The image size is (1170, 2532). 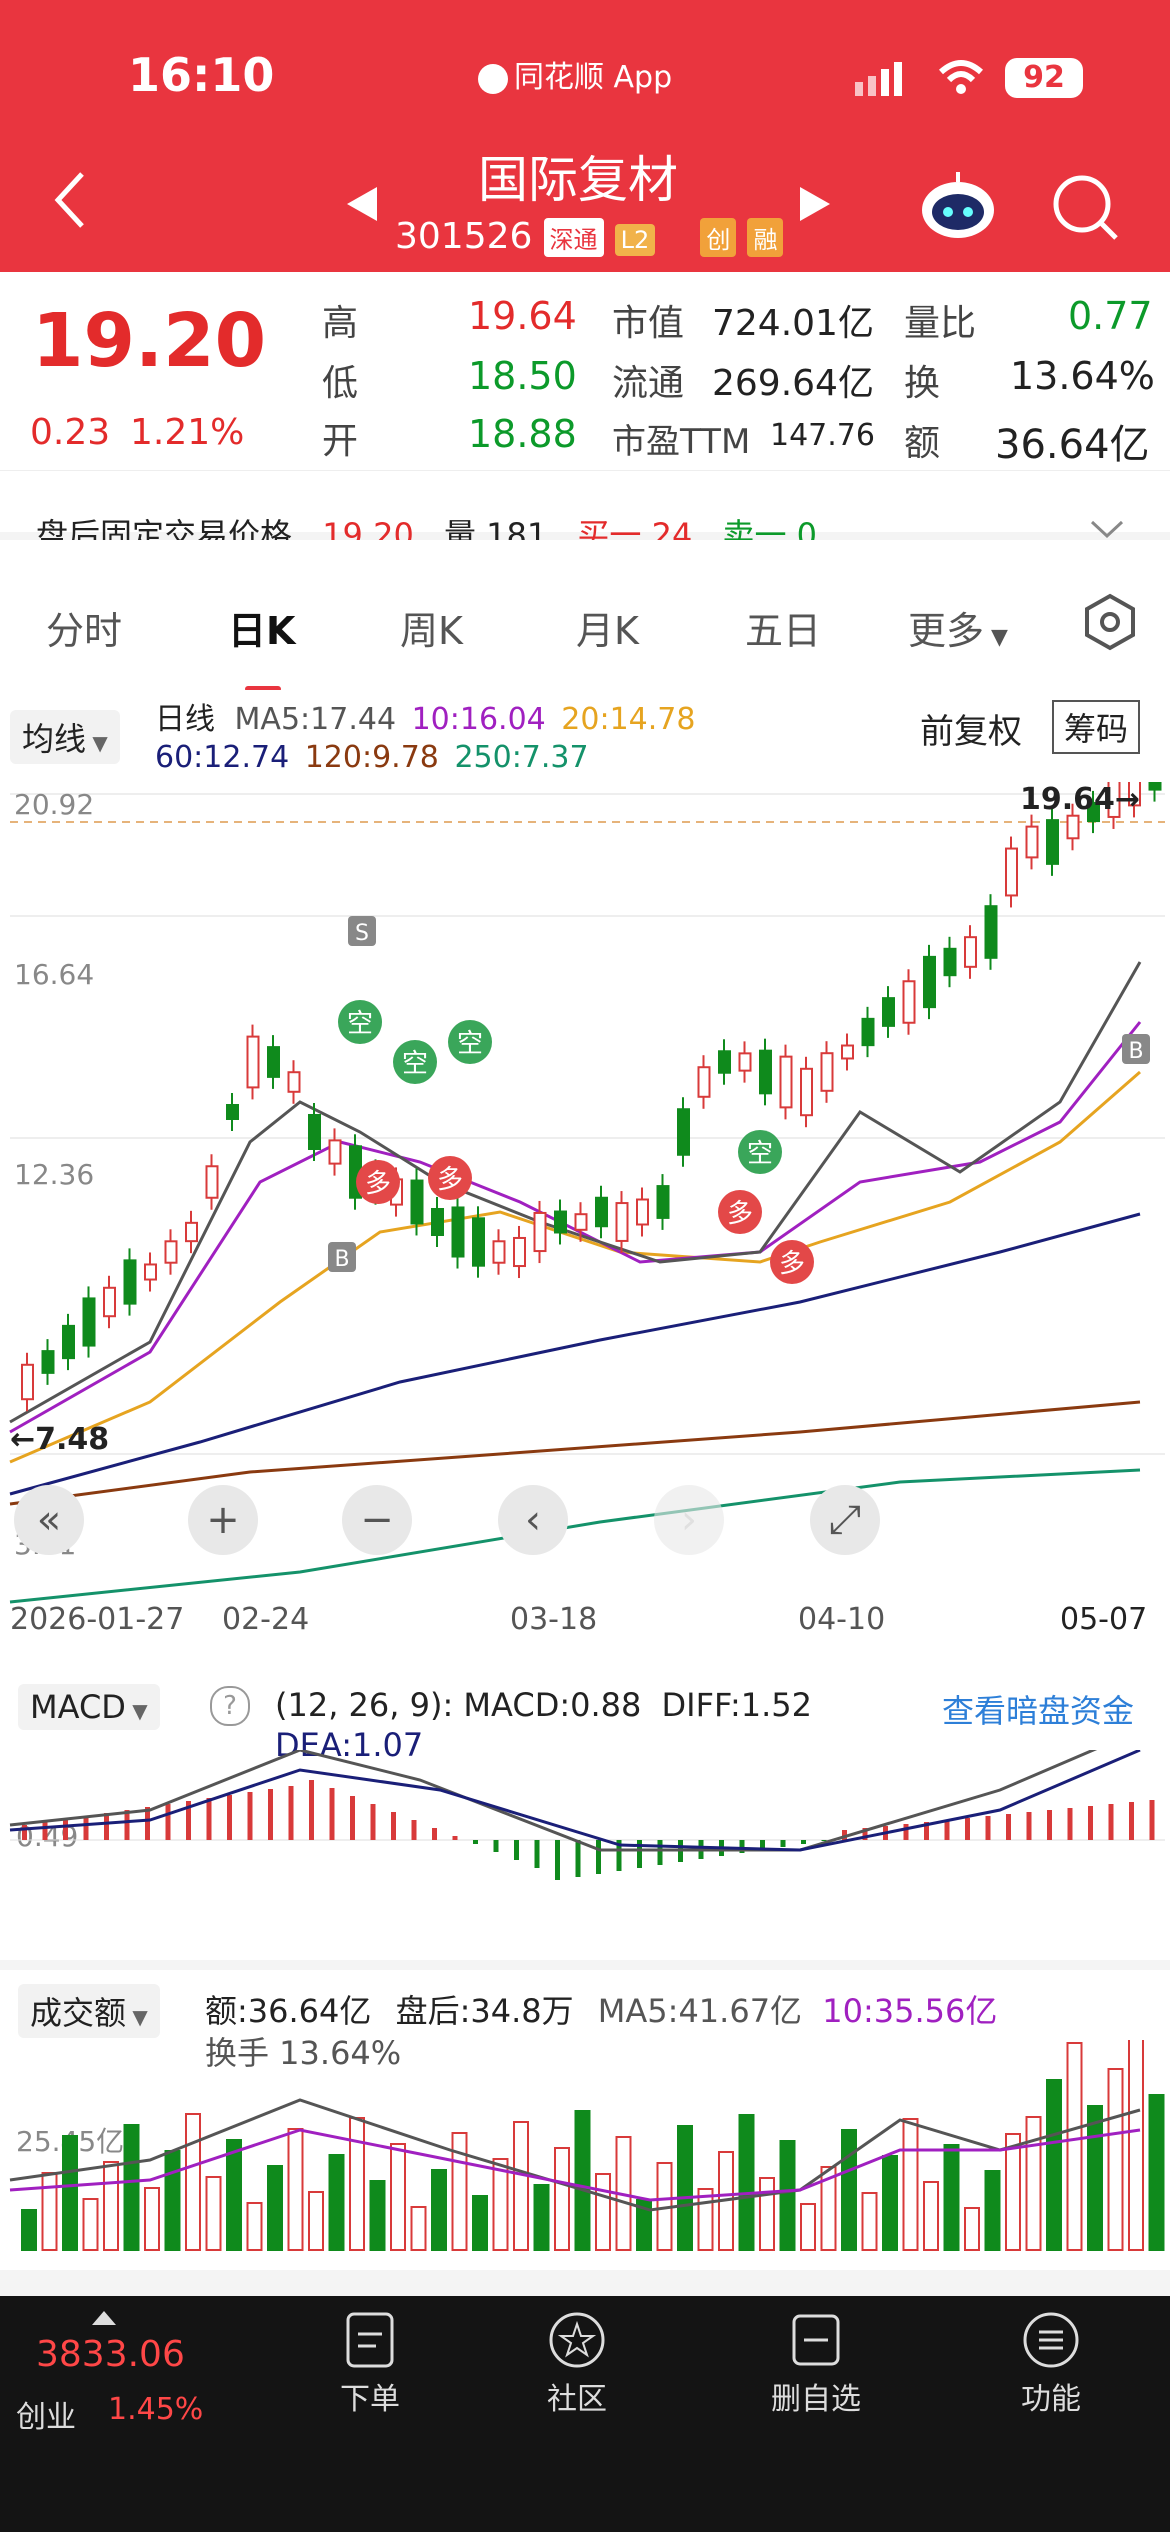 I want to click on functions-button: 功能, so click(x=1051, y=2364).